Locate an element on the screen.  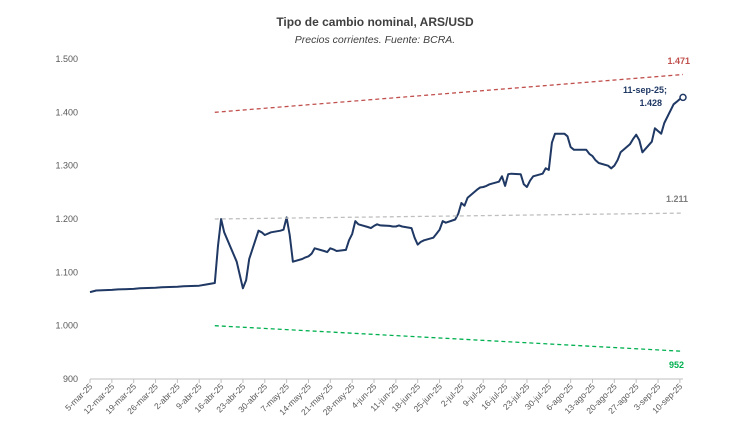
last-point-marker is located at coordinates (683, 97).